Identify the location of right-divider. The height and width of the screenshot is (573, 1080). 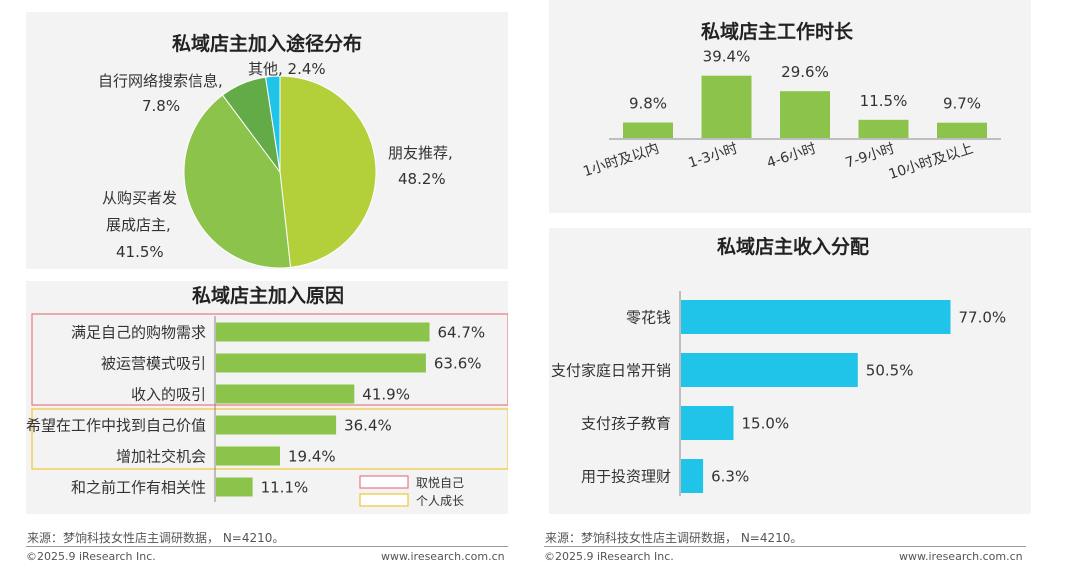
(785, 546).